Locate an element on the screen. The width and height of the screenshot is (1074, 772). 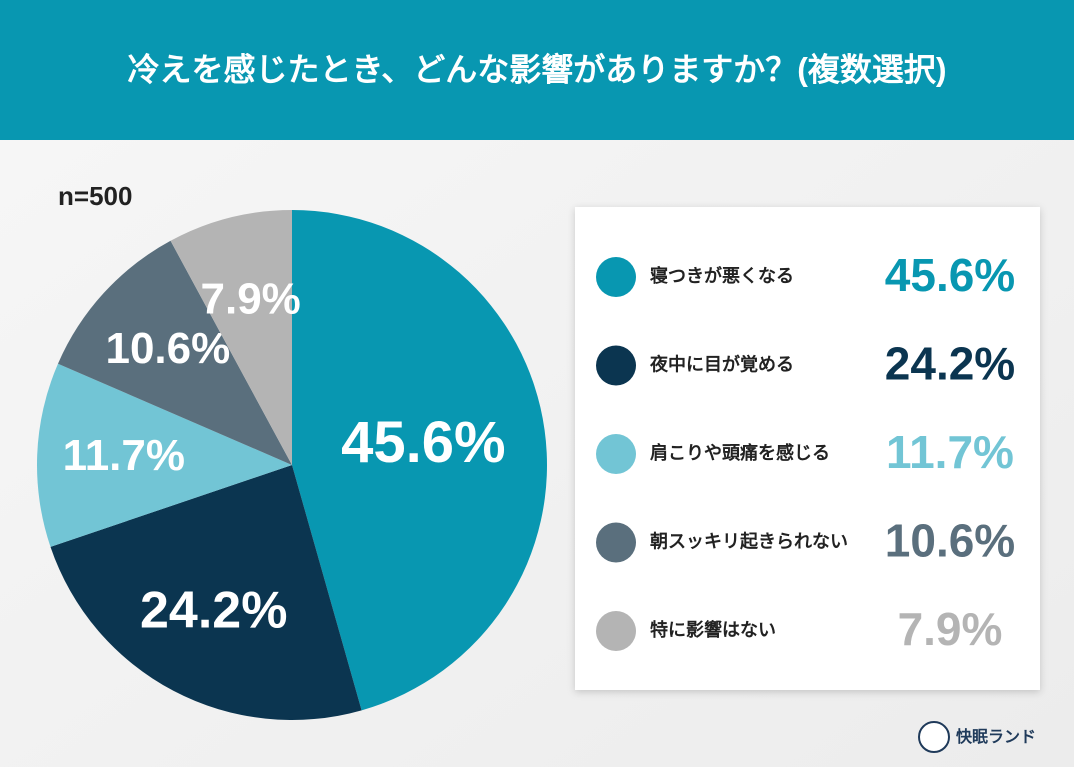
legend-label: 肩こりや頭痛を感じる is located at coordinates (740, 452).